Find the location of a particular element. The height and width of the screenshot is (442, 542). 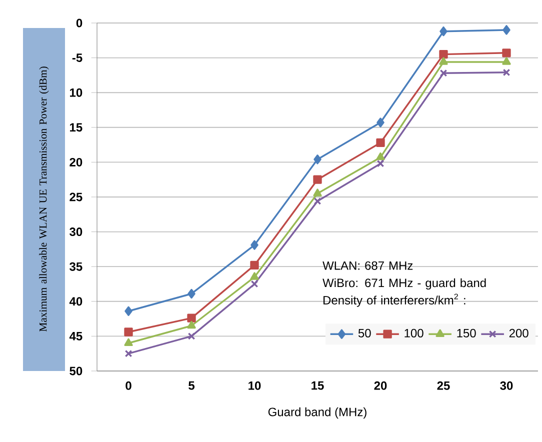

x-tick-label: 10 is located at coordinates (254, 385).